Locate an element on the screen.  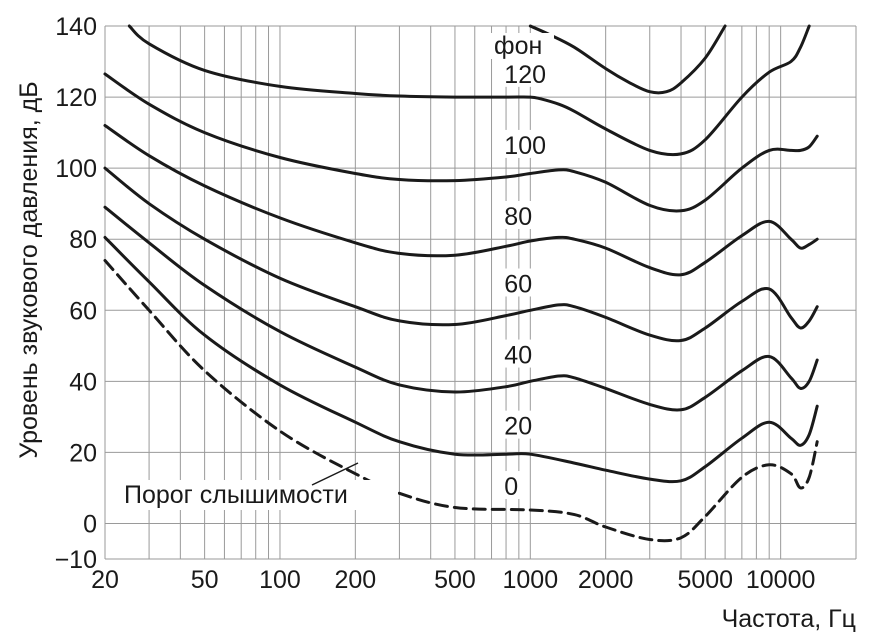
curve-label-40: 40 is located at coordinates (518, 356).